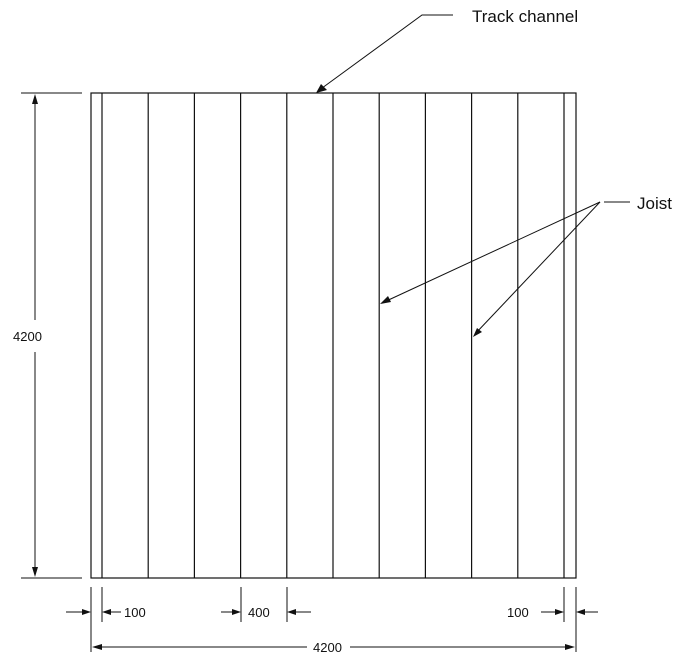 This screenshot has width=700, height=660. Describe the element at coordinates (518, 612) in the screenshot. I see `edge-dimension-right: 100` at that location.